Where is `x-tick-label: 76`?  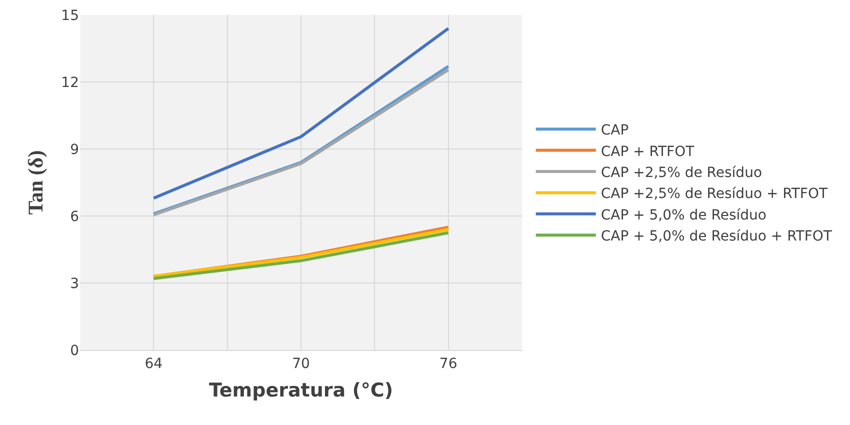
x-tick-label: 76 is located at coordinates (448, 364).